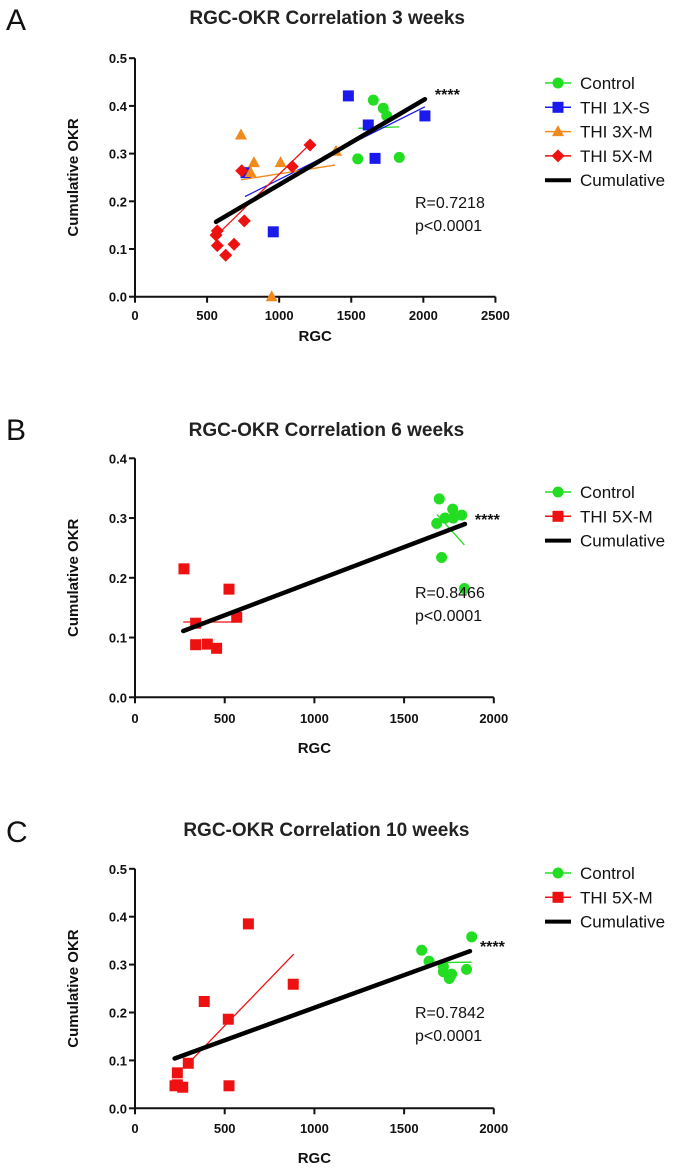 The height and width of the screenshot is (1169, 696). What do you see at coordinates (17, 832) in the screenshot?
I see `panel-label: C` at bounding box center [17, 832].